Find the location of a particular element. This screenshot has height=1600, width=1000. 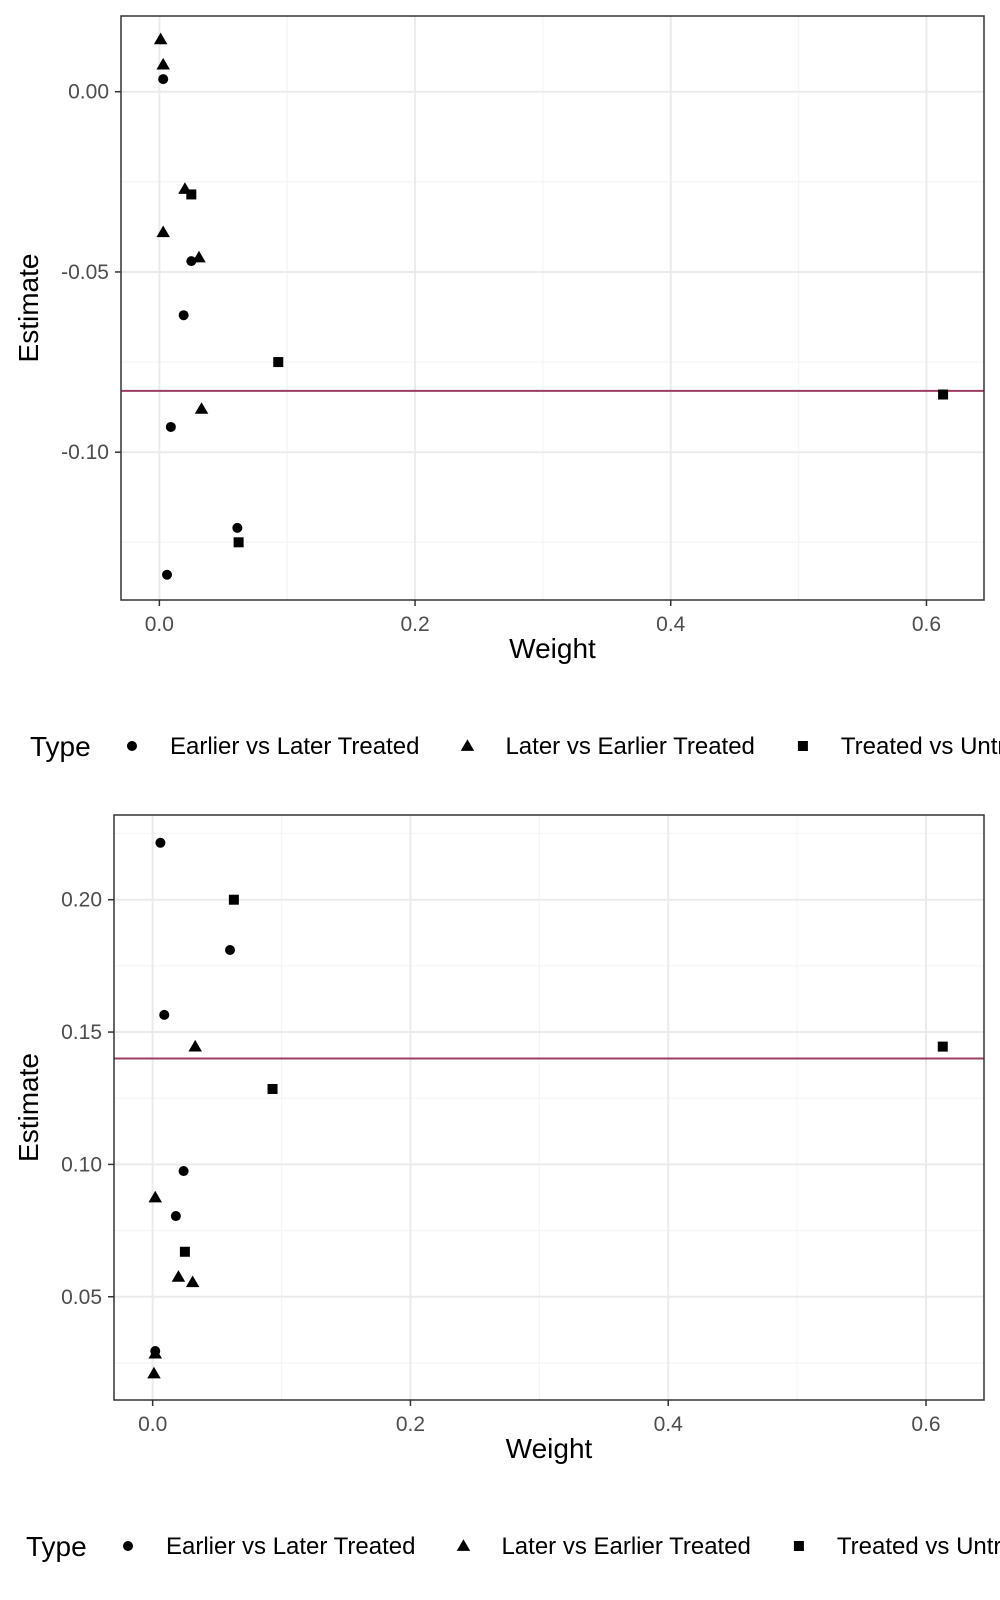

y-tick-label: 0.15 is located at coordinates (81, 1032).